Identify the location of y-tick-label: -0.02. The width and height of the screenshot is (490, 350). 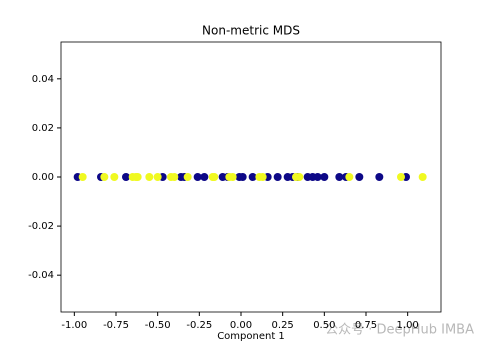
(41, 226).